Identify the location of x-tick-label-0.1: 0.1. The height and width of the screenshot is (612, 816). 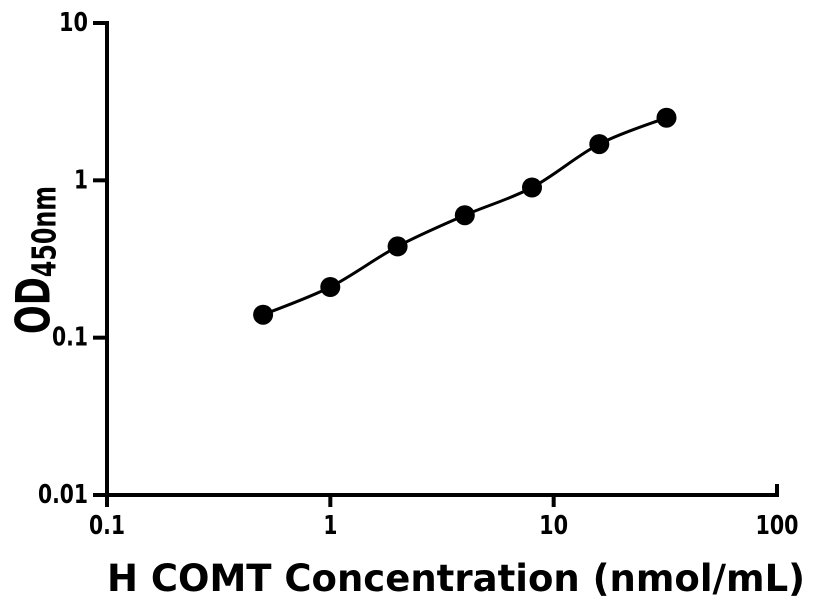
(107, 526).